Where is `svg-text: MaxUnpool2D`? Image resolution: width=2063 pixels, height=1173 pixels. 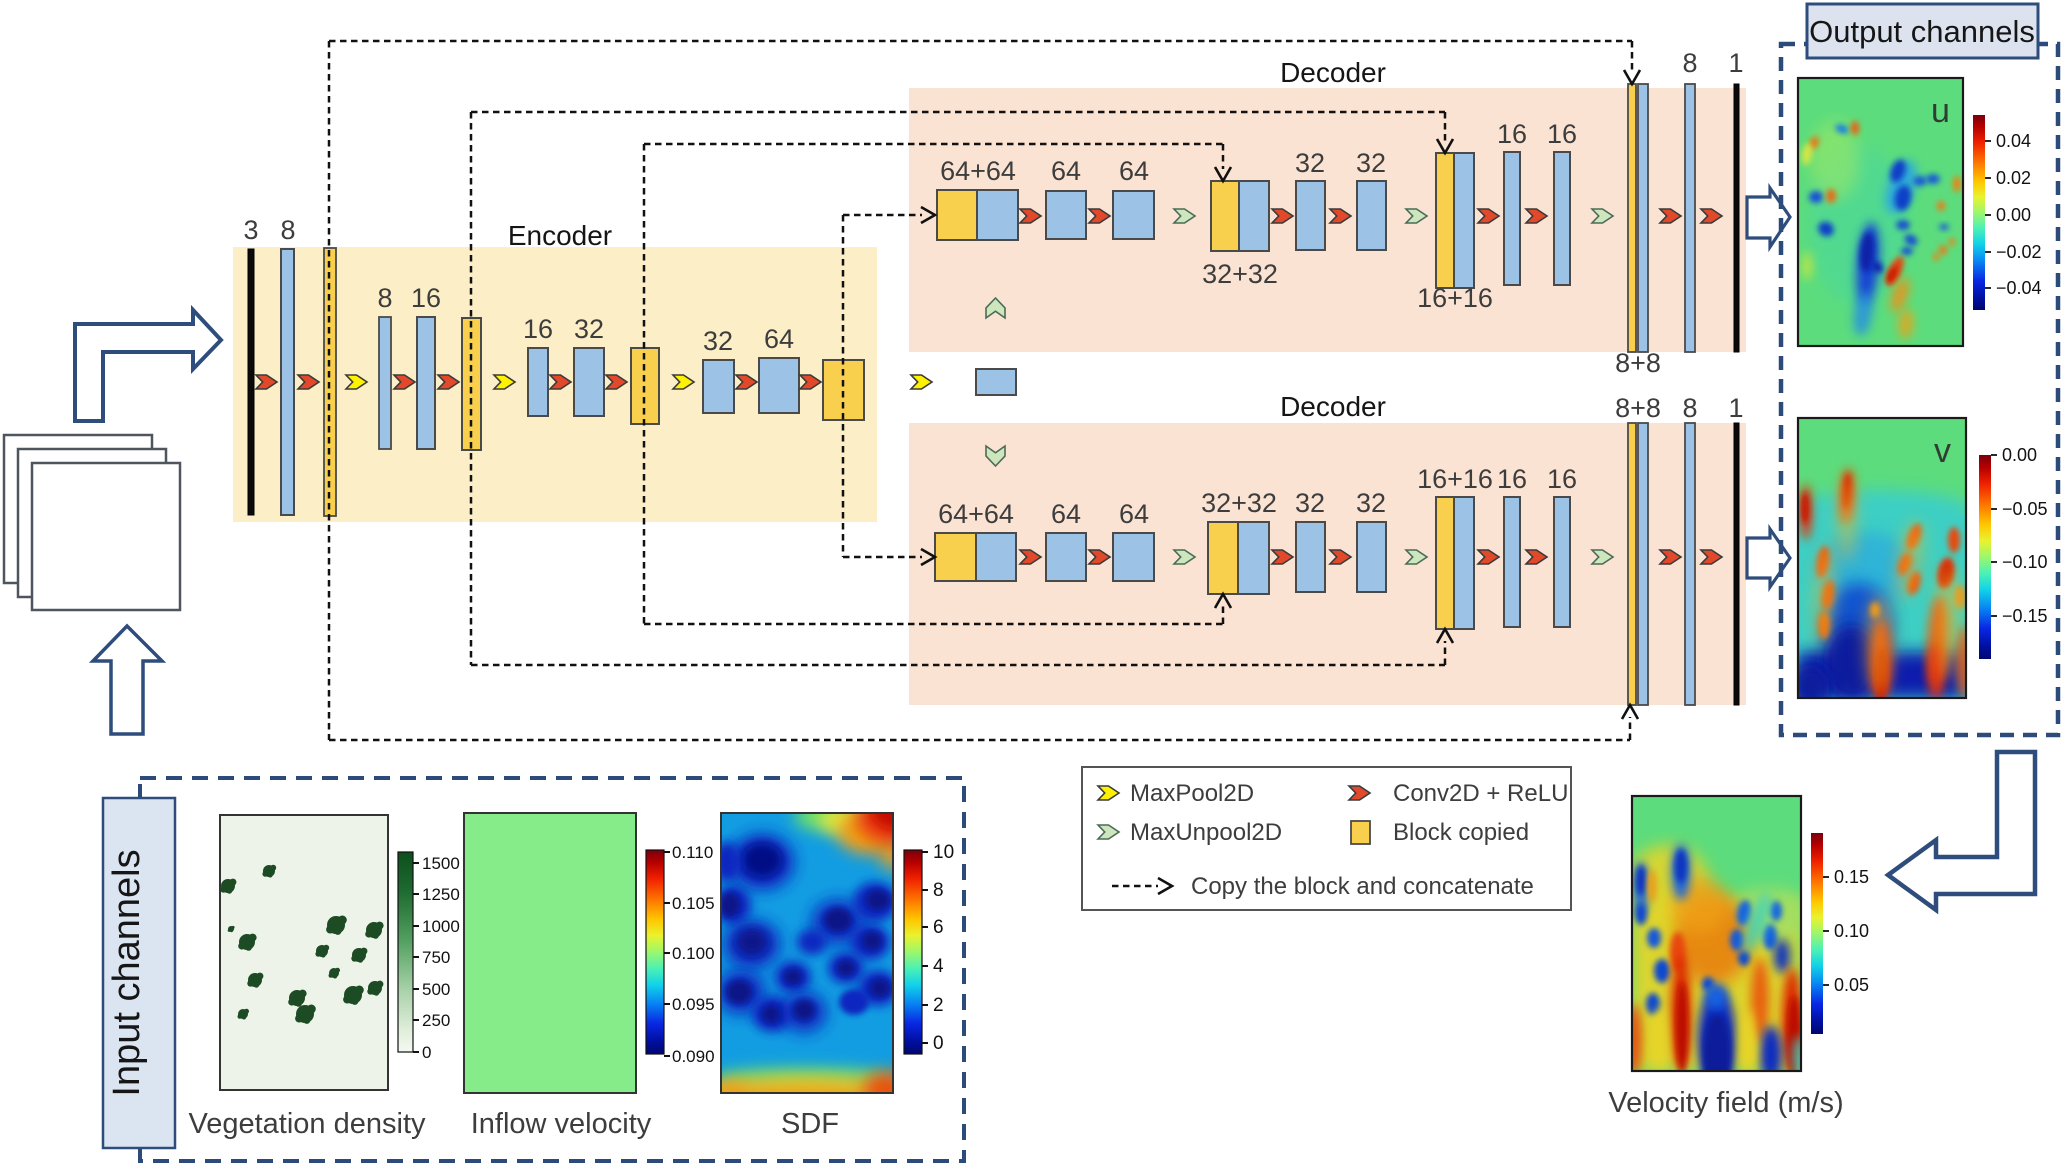 svg-text: MaxUnpool2D is located at coordinates (1206, 832).